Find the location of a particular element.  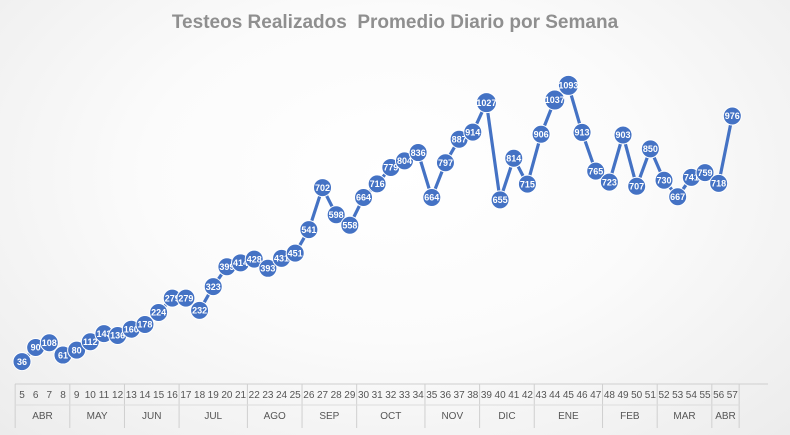

data-label: 702 is located at coordinates (322, 188).